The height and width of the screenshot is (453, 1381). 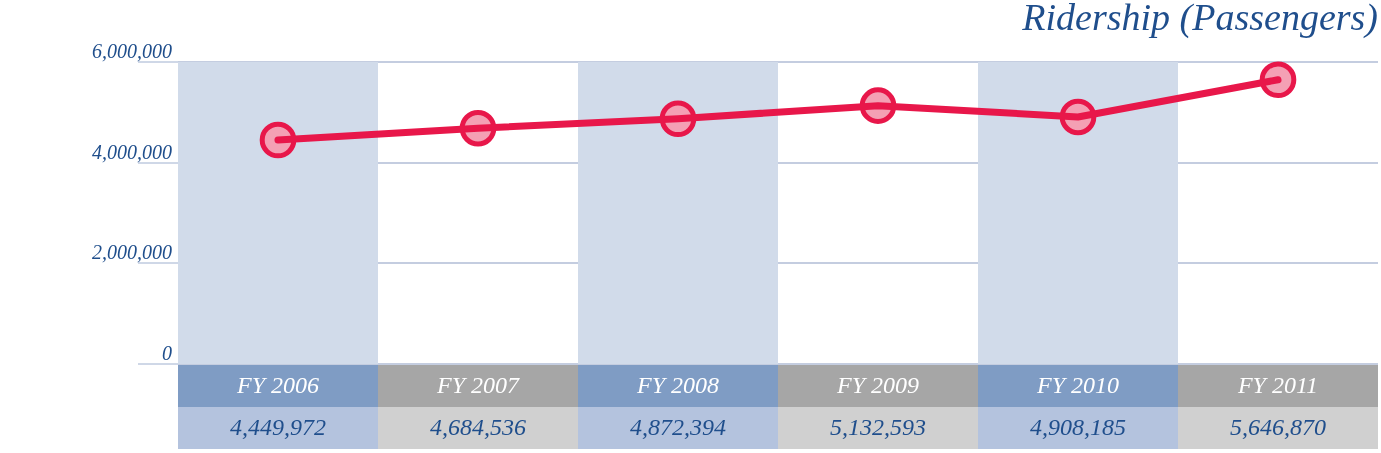 What do you see at coordinates (1278, 427) in the screenshot?
I see `data-label: 5,646,870` at bounding box center [1278, 427].